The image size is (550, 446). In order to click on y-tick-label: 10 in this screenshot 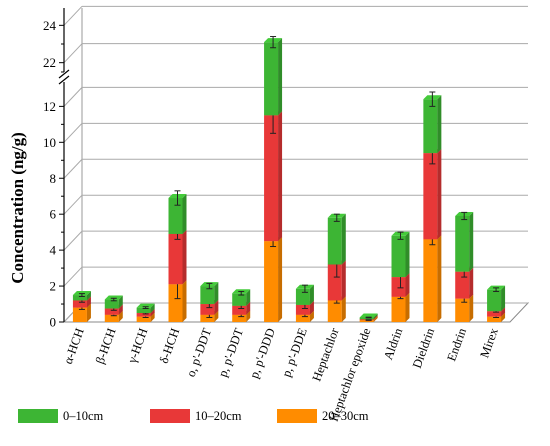, I will do `click(49, 142)`.